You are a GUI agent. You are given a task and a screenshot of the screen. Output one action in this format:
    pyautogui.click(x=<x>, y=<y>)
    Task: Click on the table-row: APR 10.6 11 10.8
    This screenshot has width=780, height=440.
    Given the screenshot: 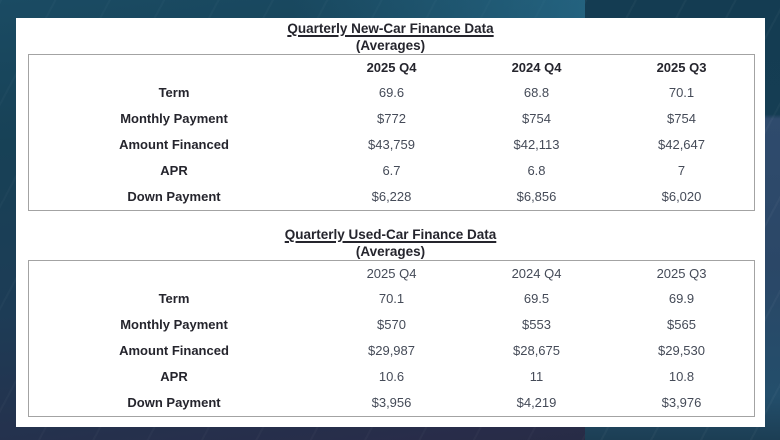 What is the action you would take?
    pyautogui.click(x=391, y=377)
    